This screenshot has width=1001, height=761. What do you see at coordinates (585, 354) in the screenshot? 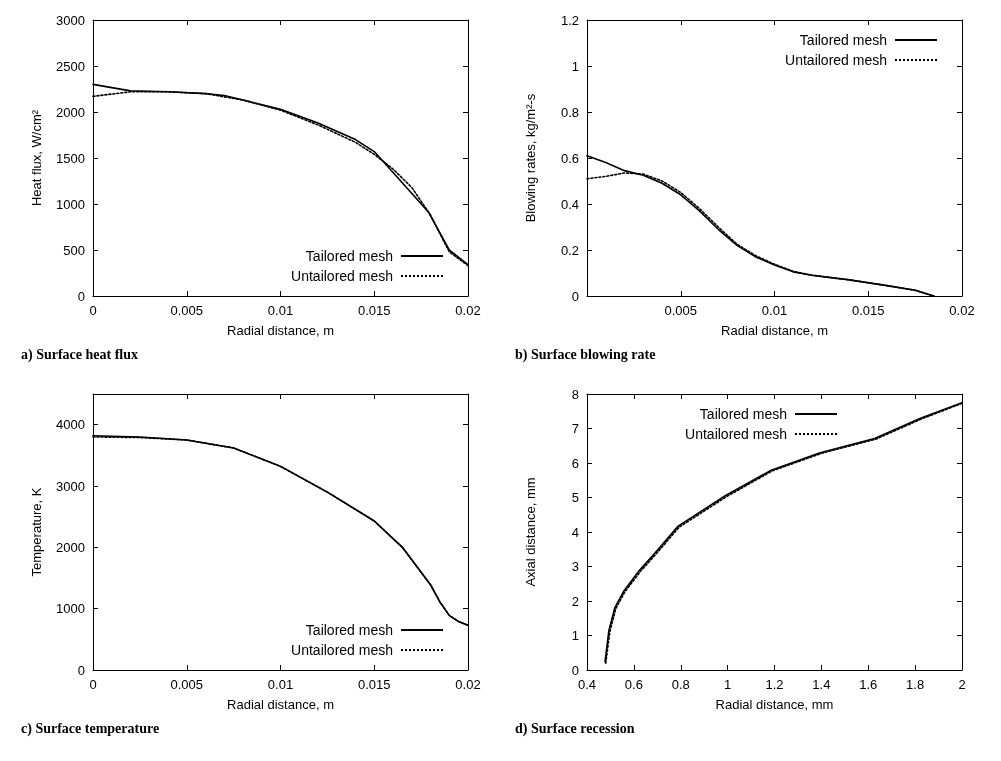
I see `text: b) Surface blowing rate` at bounding box center [585, 354].